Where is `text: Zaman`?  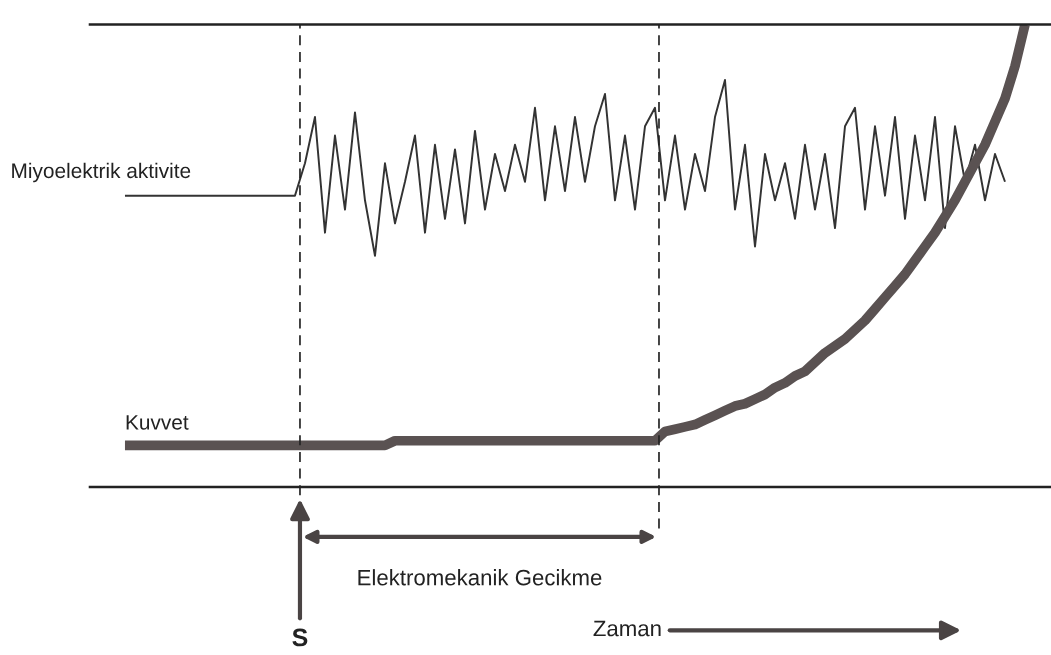 text: Zaman is located at coordinates (627, 628).